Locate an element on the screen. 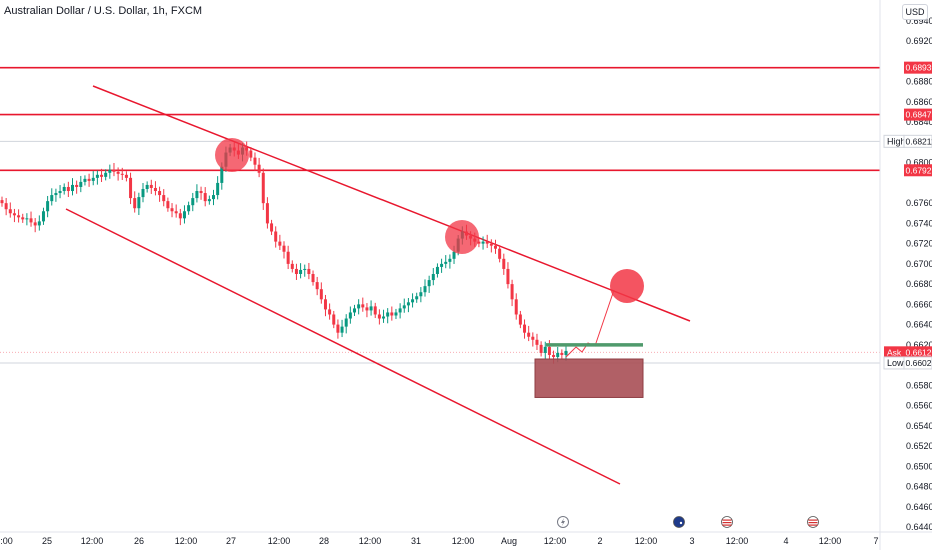  level-label-text: Low is located at coordinates (895, 363).